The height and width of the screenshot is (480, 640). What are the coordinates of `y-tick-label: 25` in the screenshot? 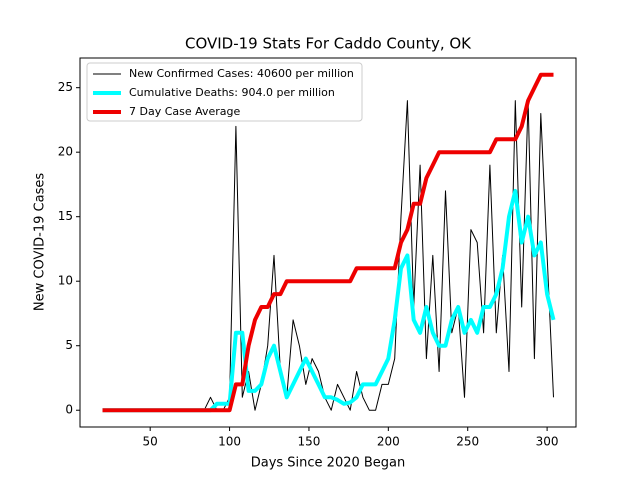 It's located at (65, 87).